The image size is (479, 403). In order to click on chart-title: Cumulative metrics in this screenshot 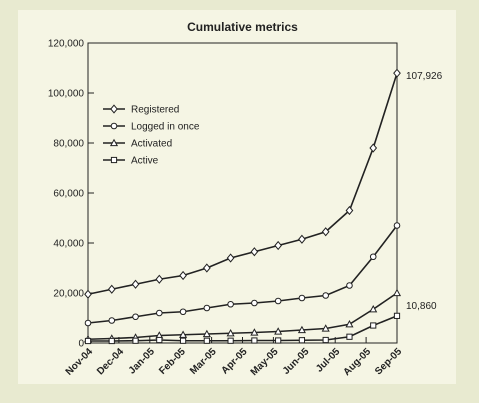, I will do `click(242, 27)`.